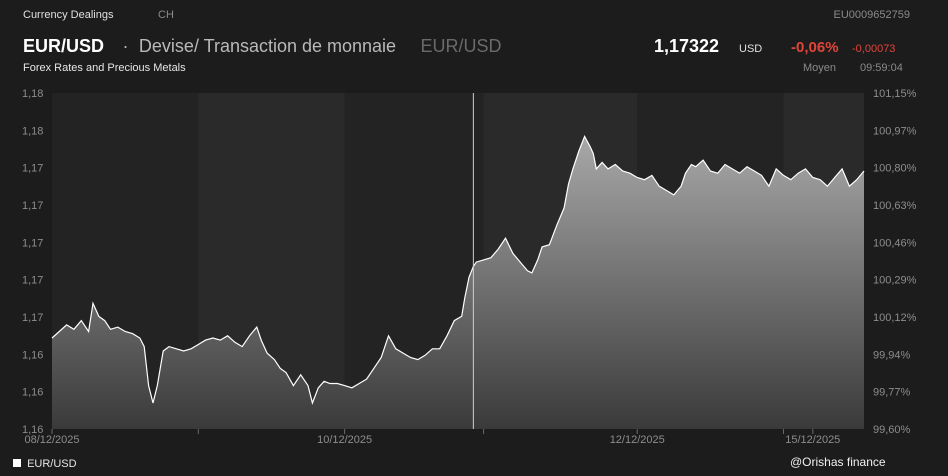 This screenshot has height=476, width=948. Describe the element at coordinates (871, 15) in the screenshot. I see `isin-label: EU0009652759` at that location.